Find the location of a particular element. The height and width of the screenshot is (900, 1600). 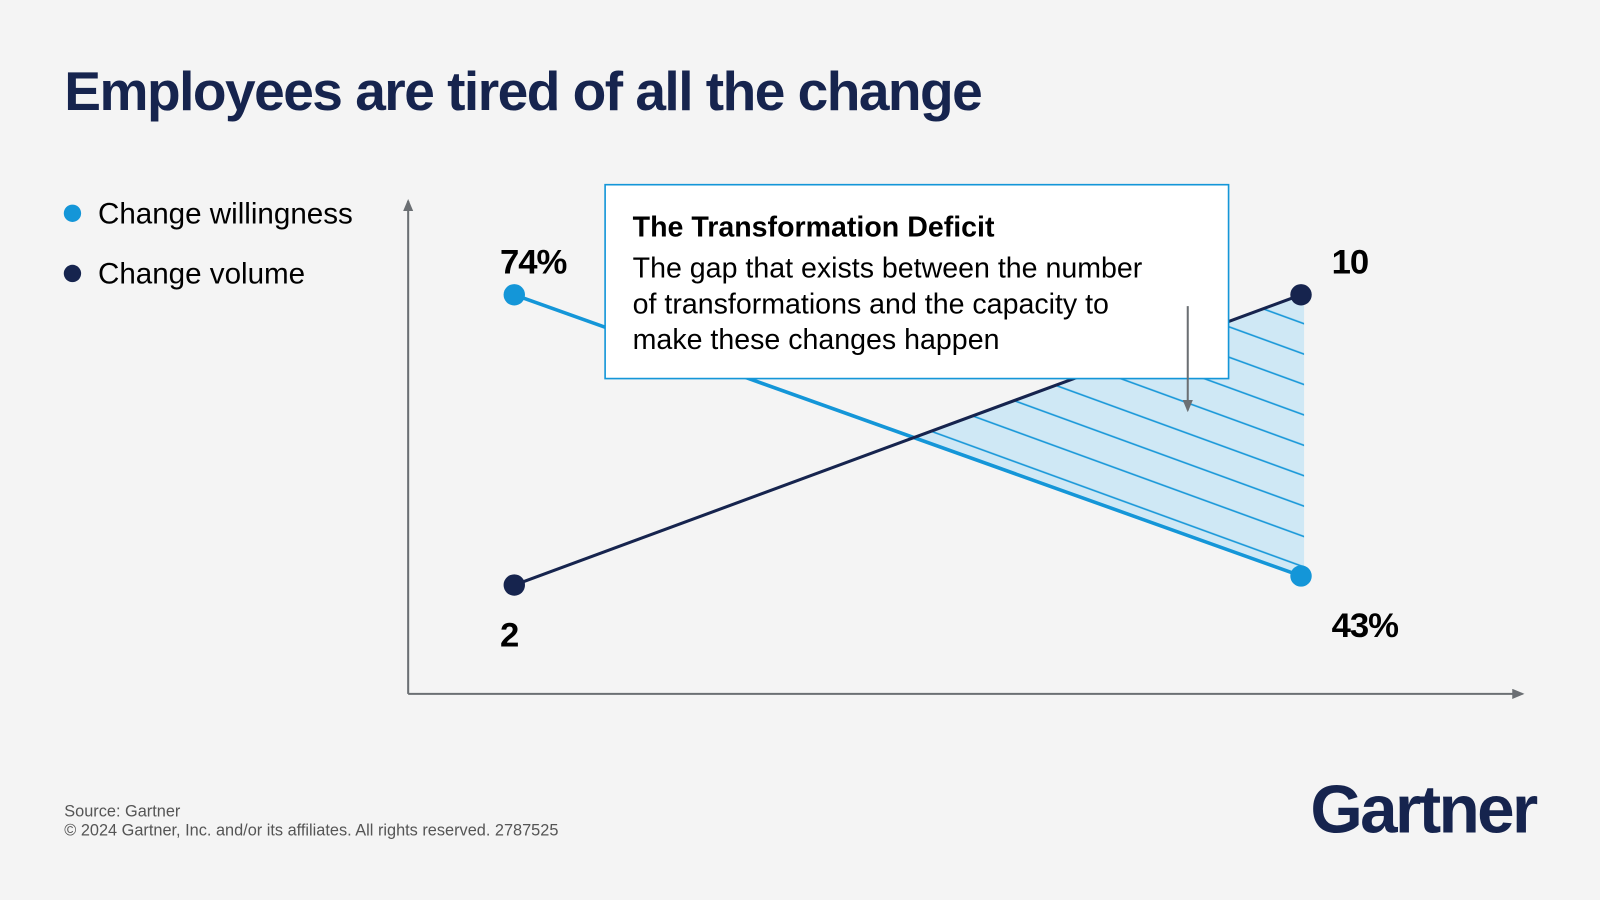

data-label: 43% is located at coordinates (1365, 626).